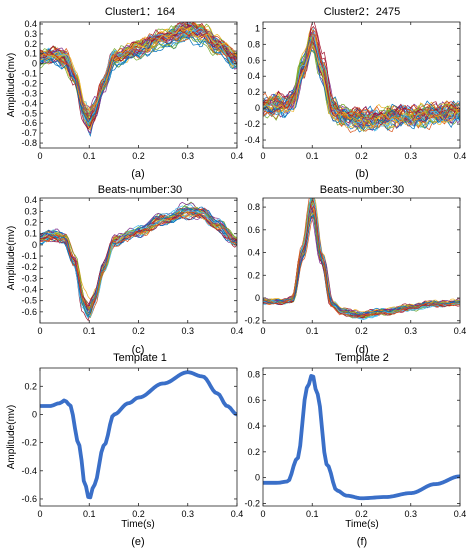  Describe the element at coordinates (362, 542) in the screenshot. I see `subplot-label: (f)` at that location.